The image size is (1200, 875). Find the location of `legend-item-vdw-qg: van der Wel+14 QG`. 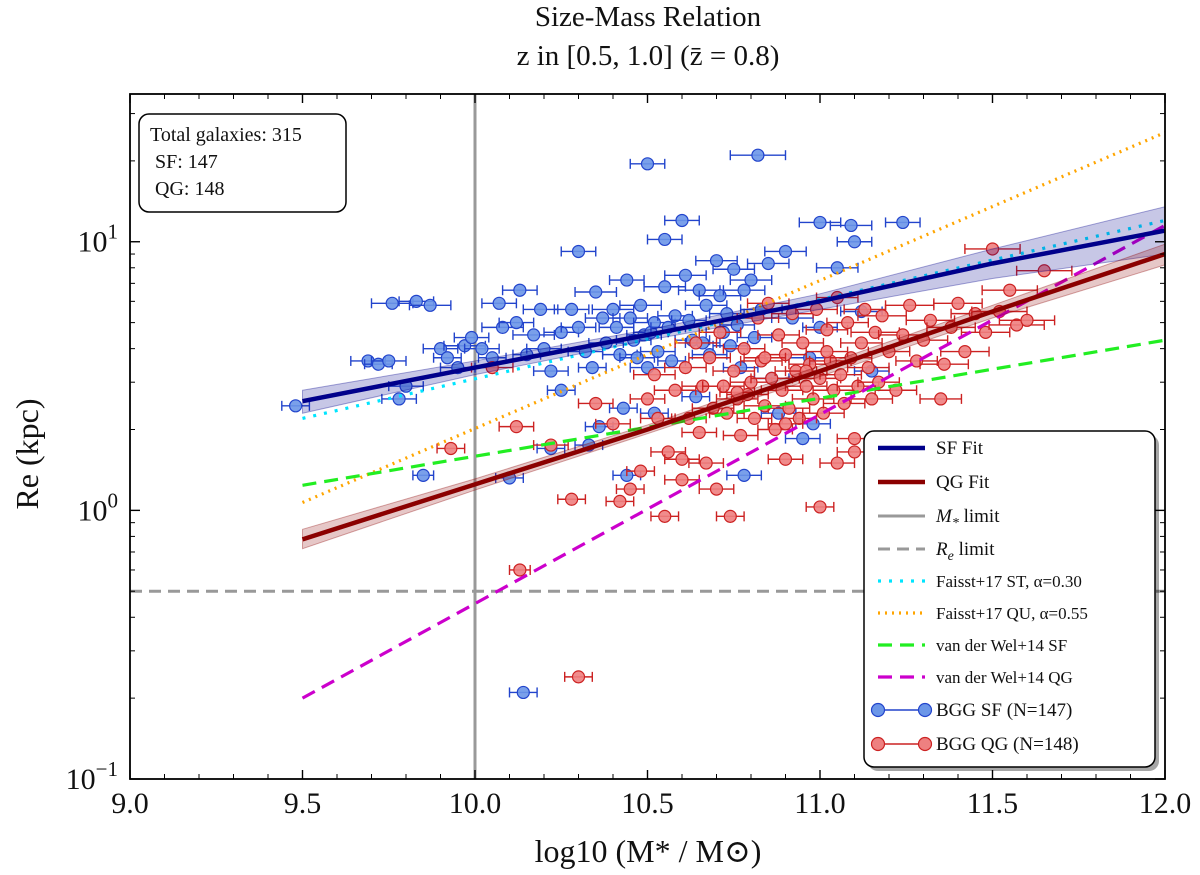

legend-item-vdw-qg: van der Wel+14 QG is located at coordinates (975, 677).